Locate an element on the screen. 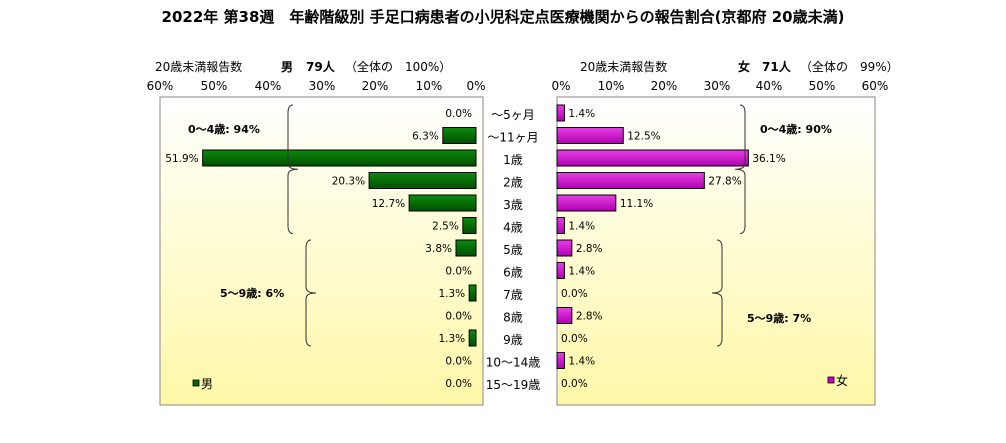 The image size is (1006, 443). left-group-label: 0～4歳: 94% is located at coordinates (224, 129).